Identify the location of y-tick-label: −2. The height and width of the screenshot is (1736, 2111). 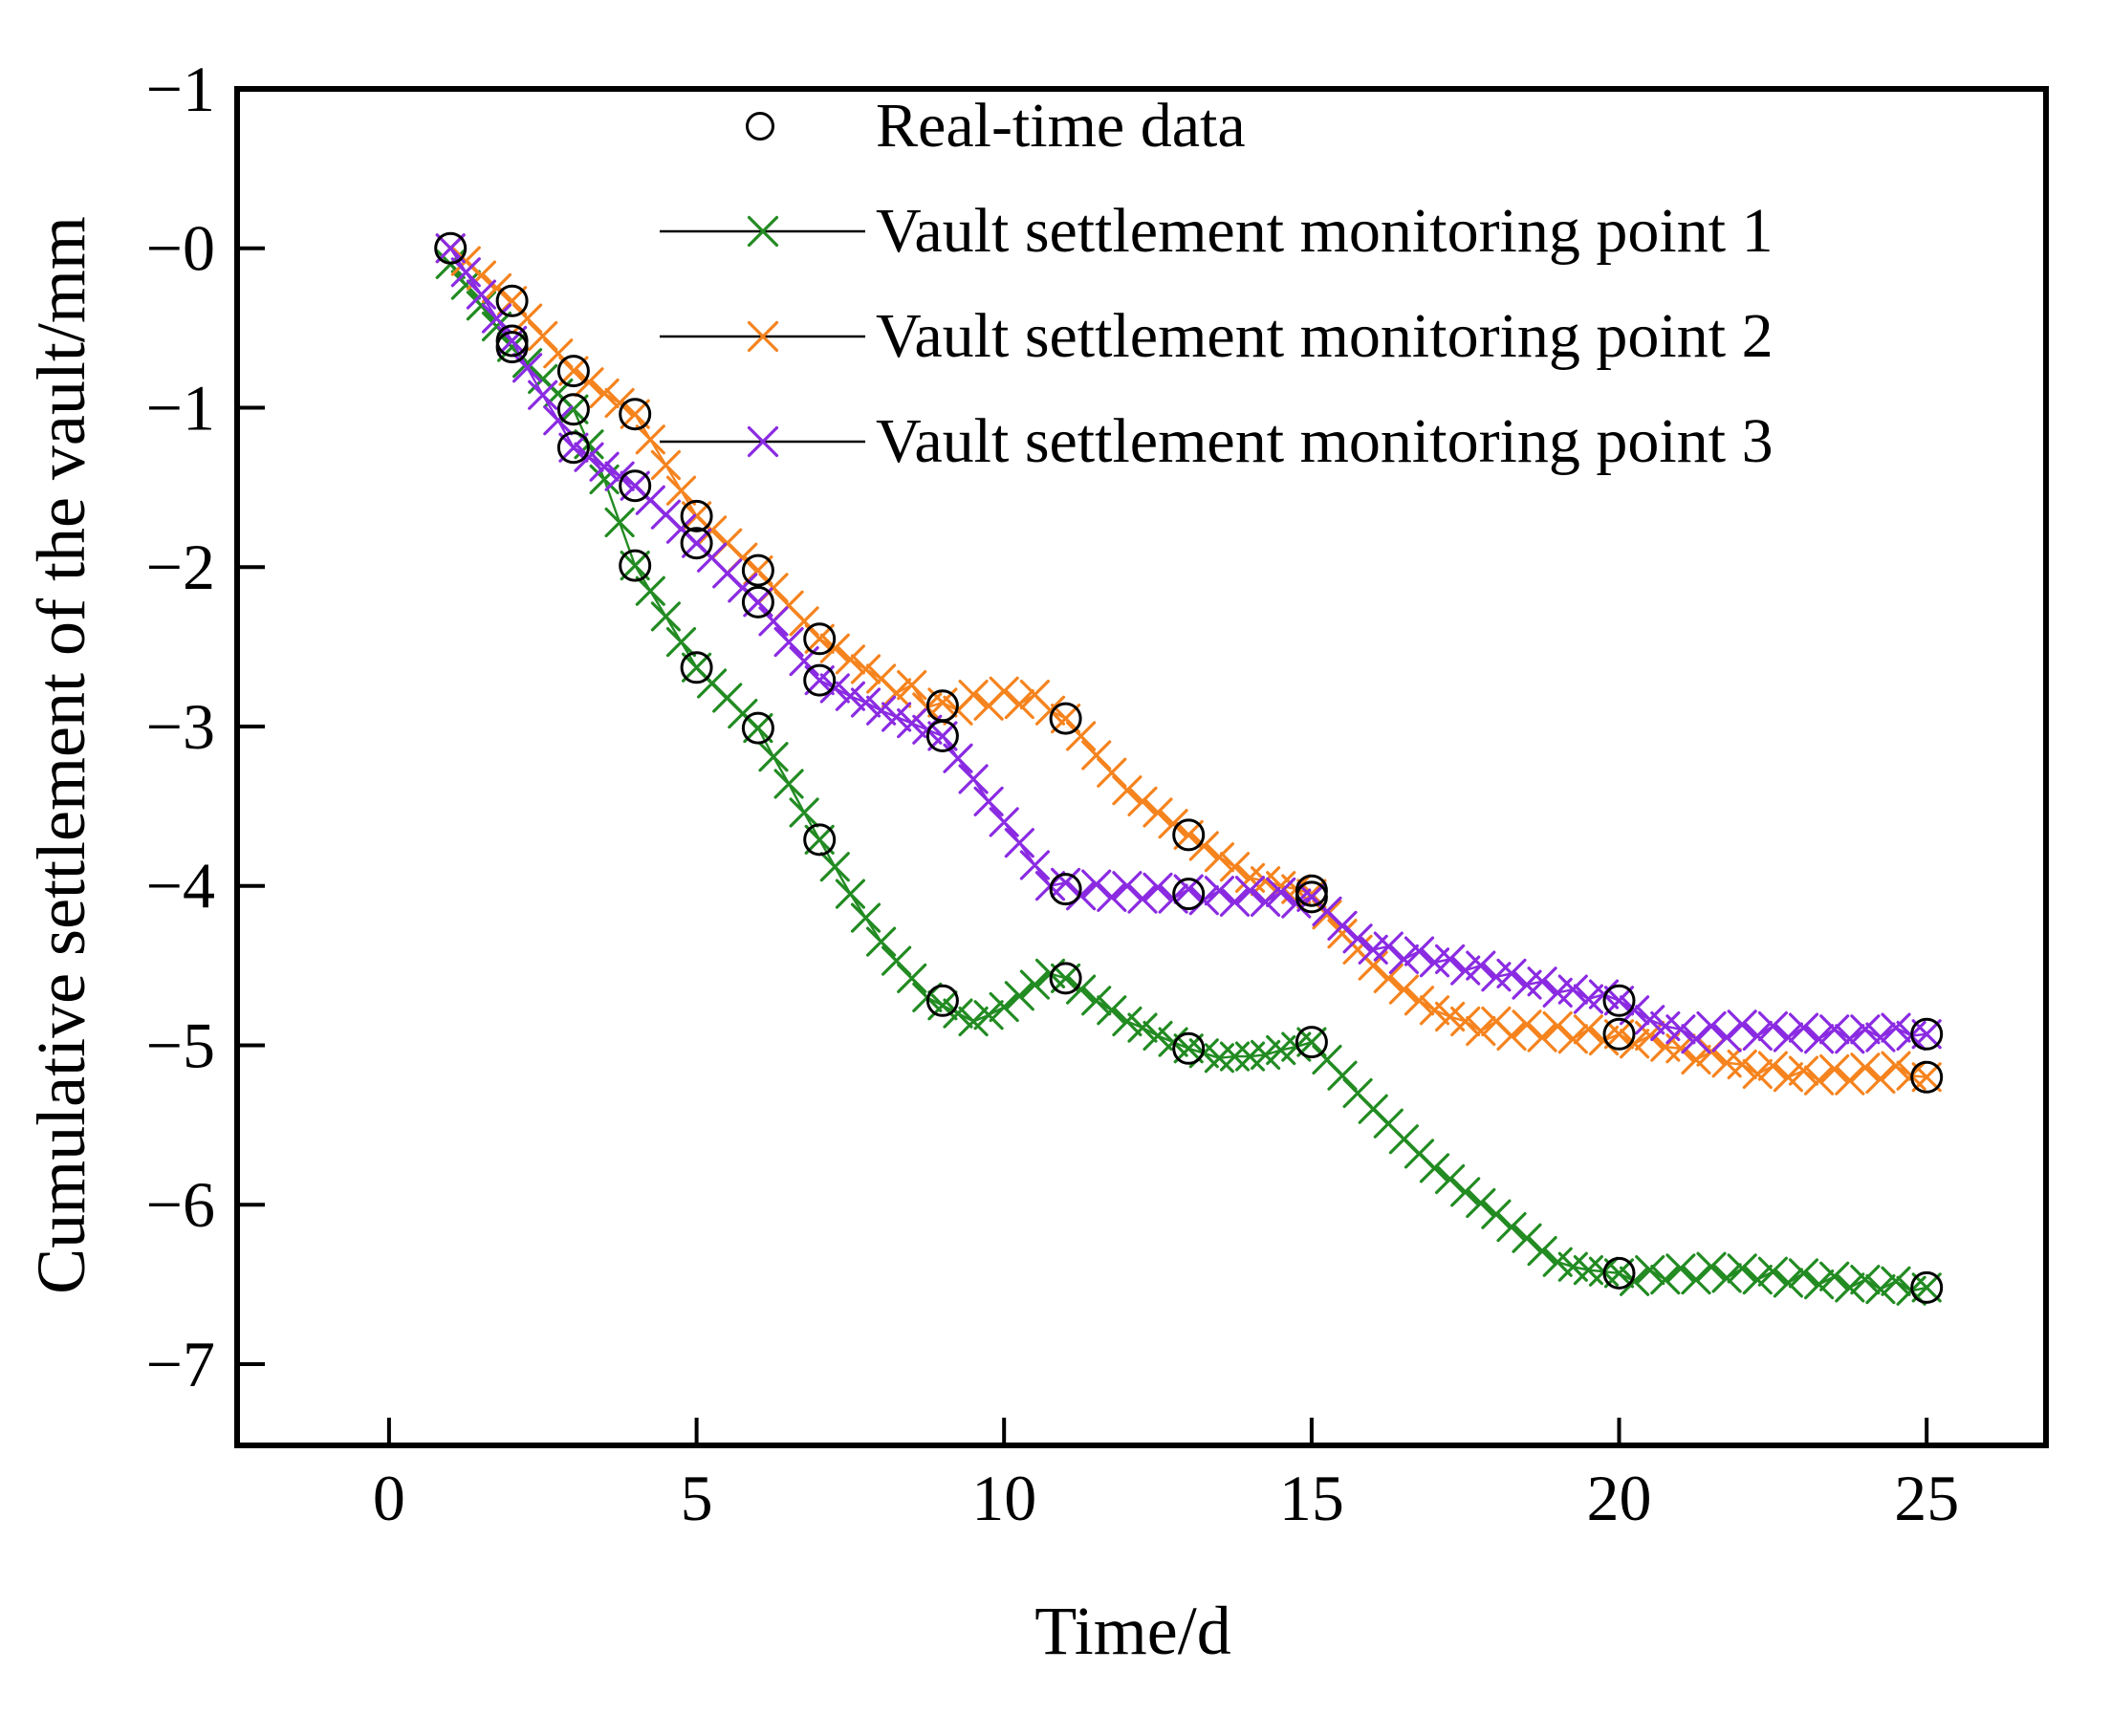
(180, 567).